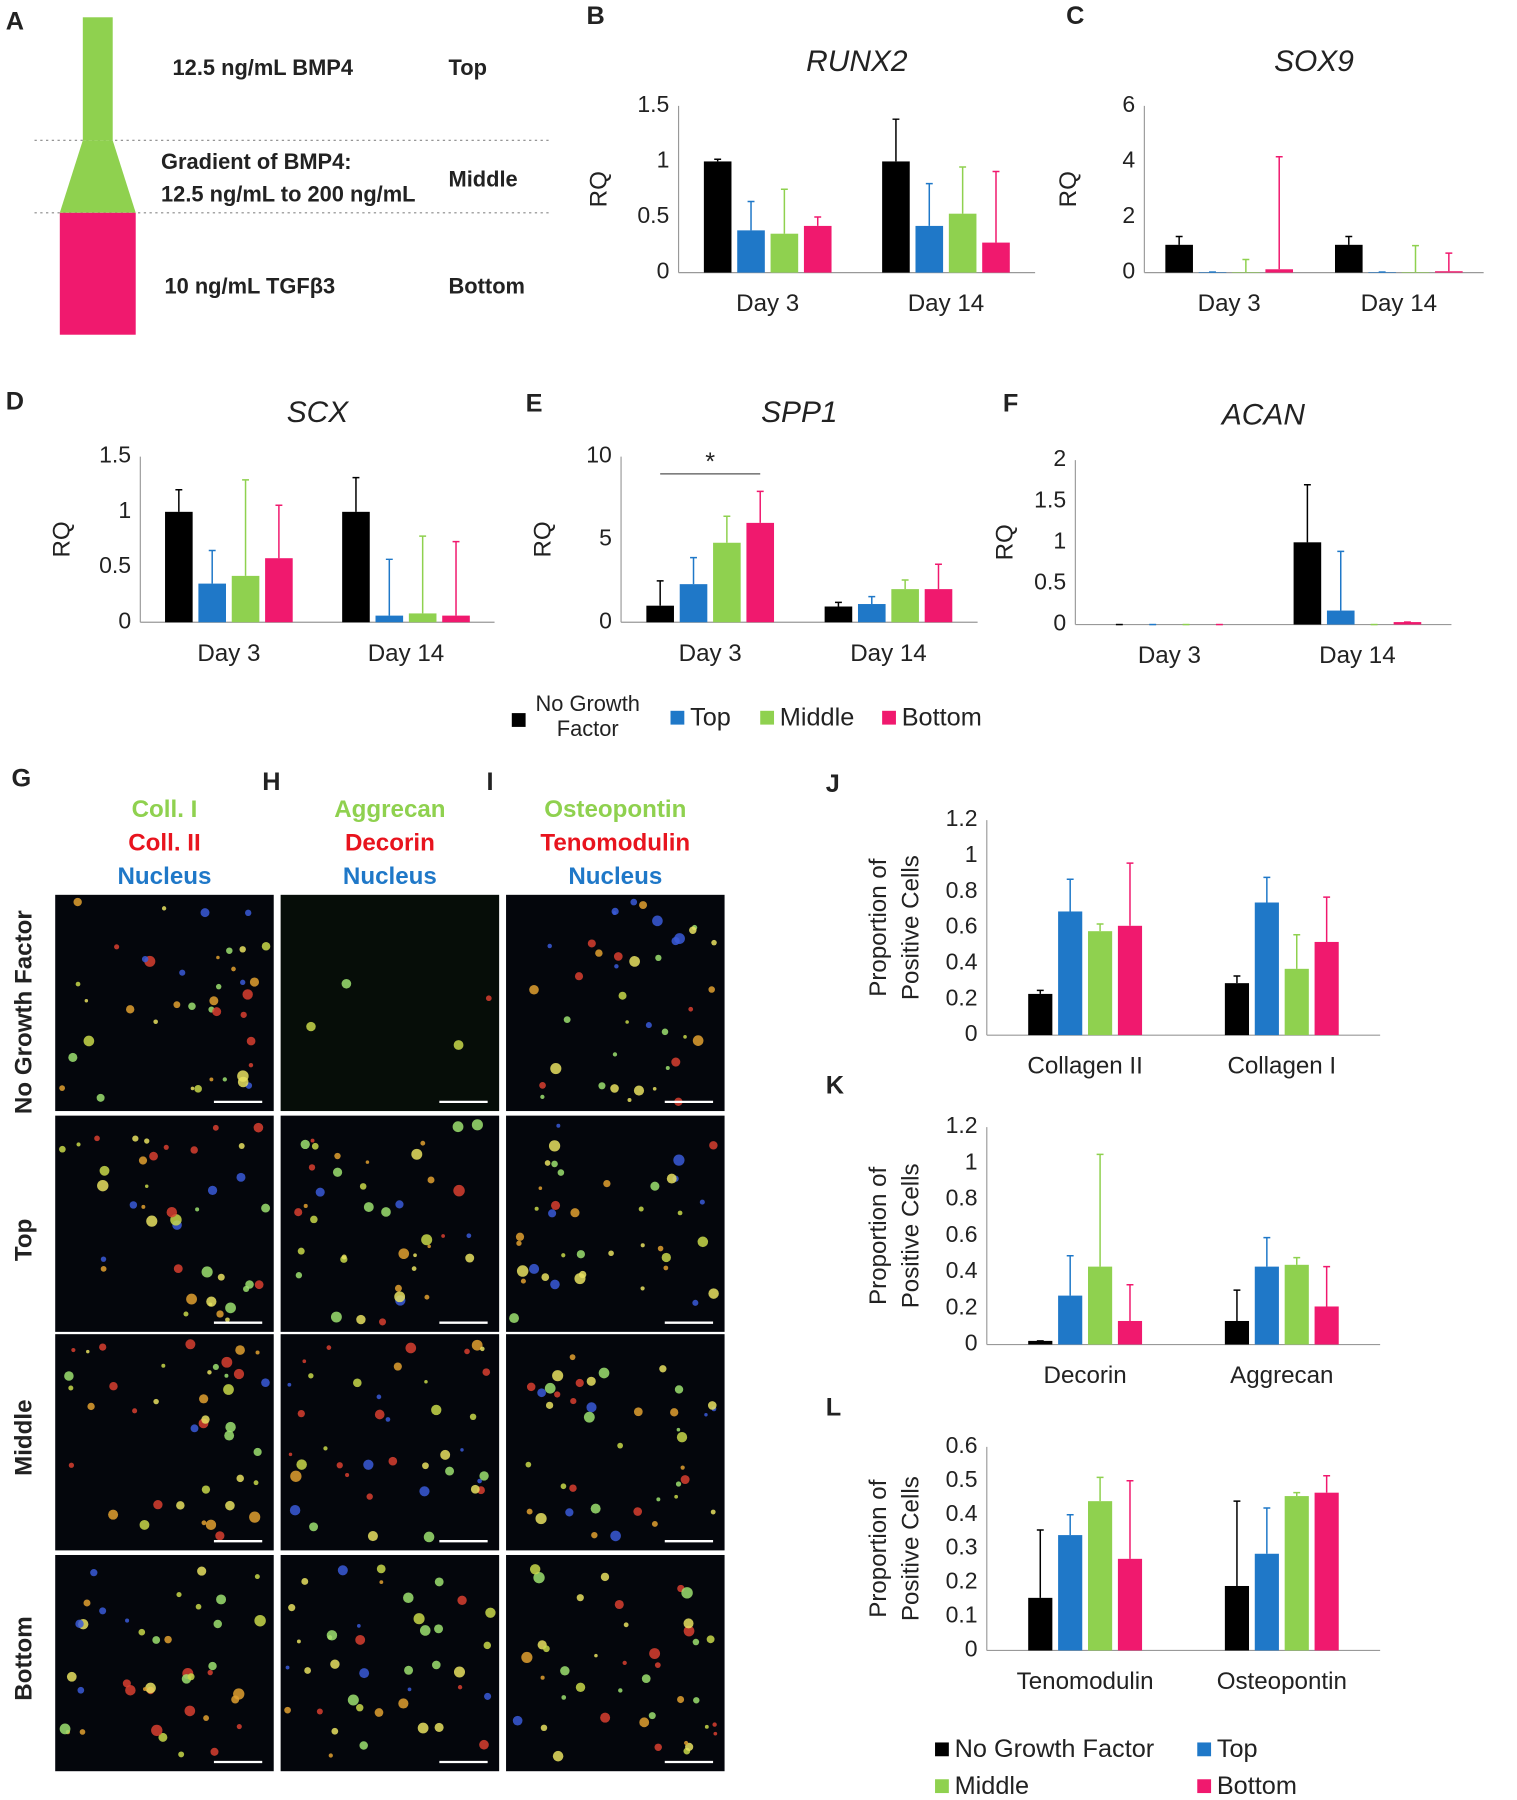 This screenshot has width=1517, height=1800. Describe the element at coordinates (390, 843) in the screenshot. I see `stain-label: Decorin` at that location.